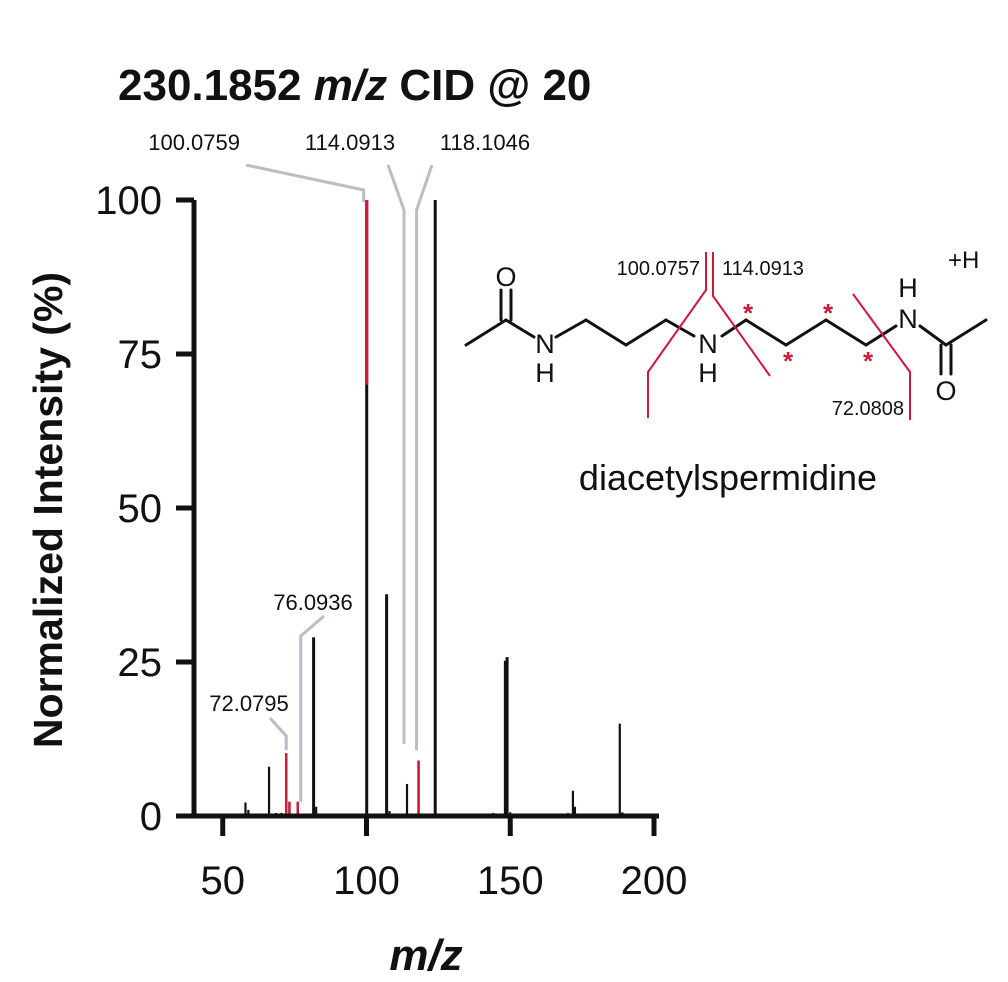 The width and height of the screenshot is (1008, 982). I want to click on fragment-labels: 100.0757 114.0913 72.0808, so click(760, 339).